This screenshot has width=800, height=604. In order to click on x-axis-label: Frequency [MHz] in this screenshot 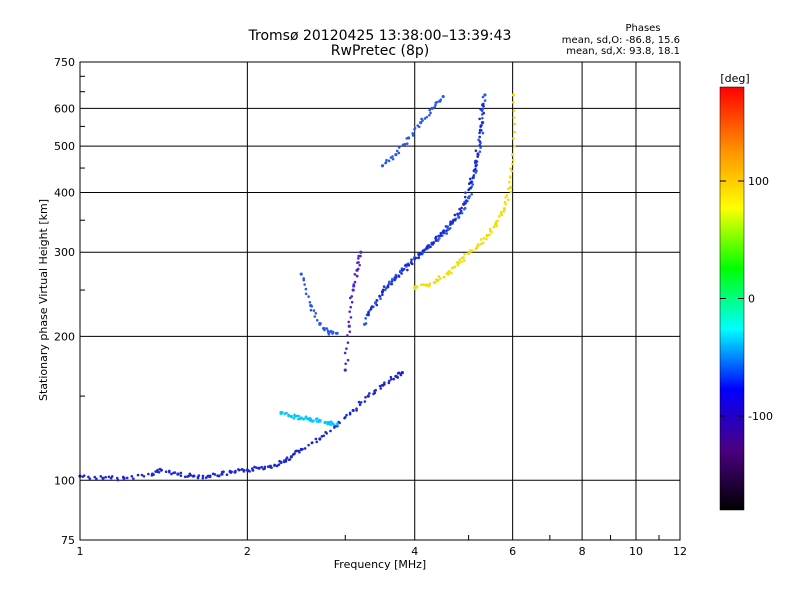, I will do `click(380, 564)`.